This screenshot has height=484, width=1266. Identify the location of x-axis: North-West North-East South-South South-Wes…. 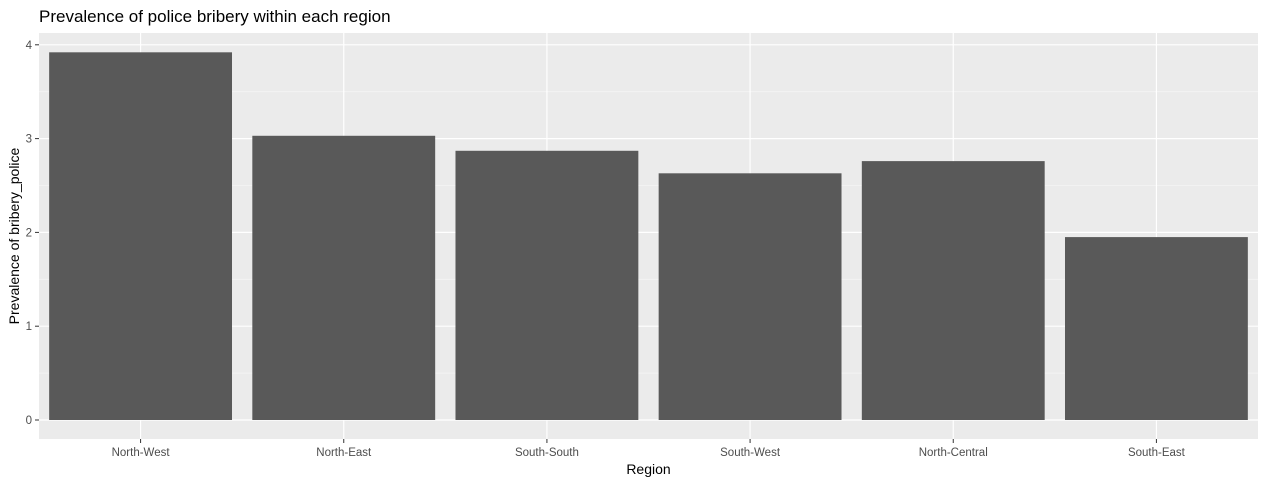
(649, 449).